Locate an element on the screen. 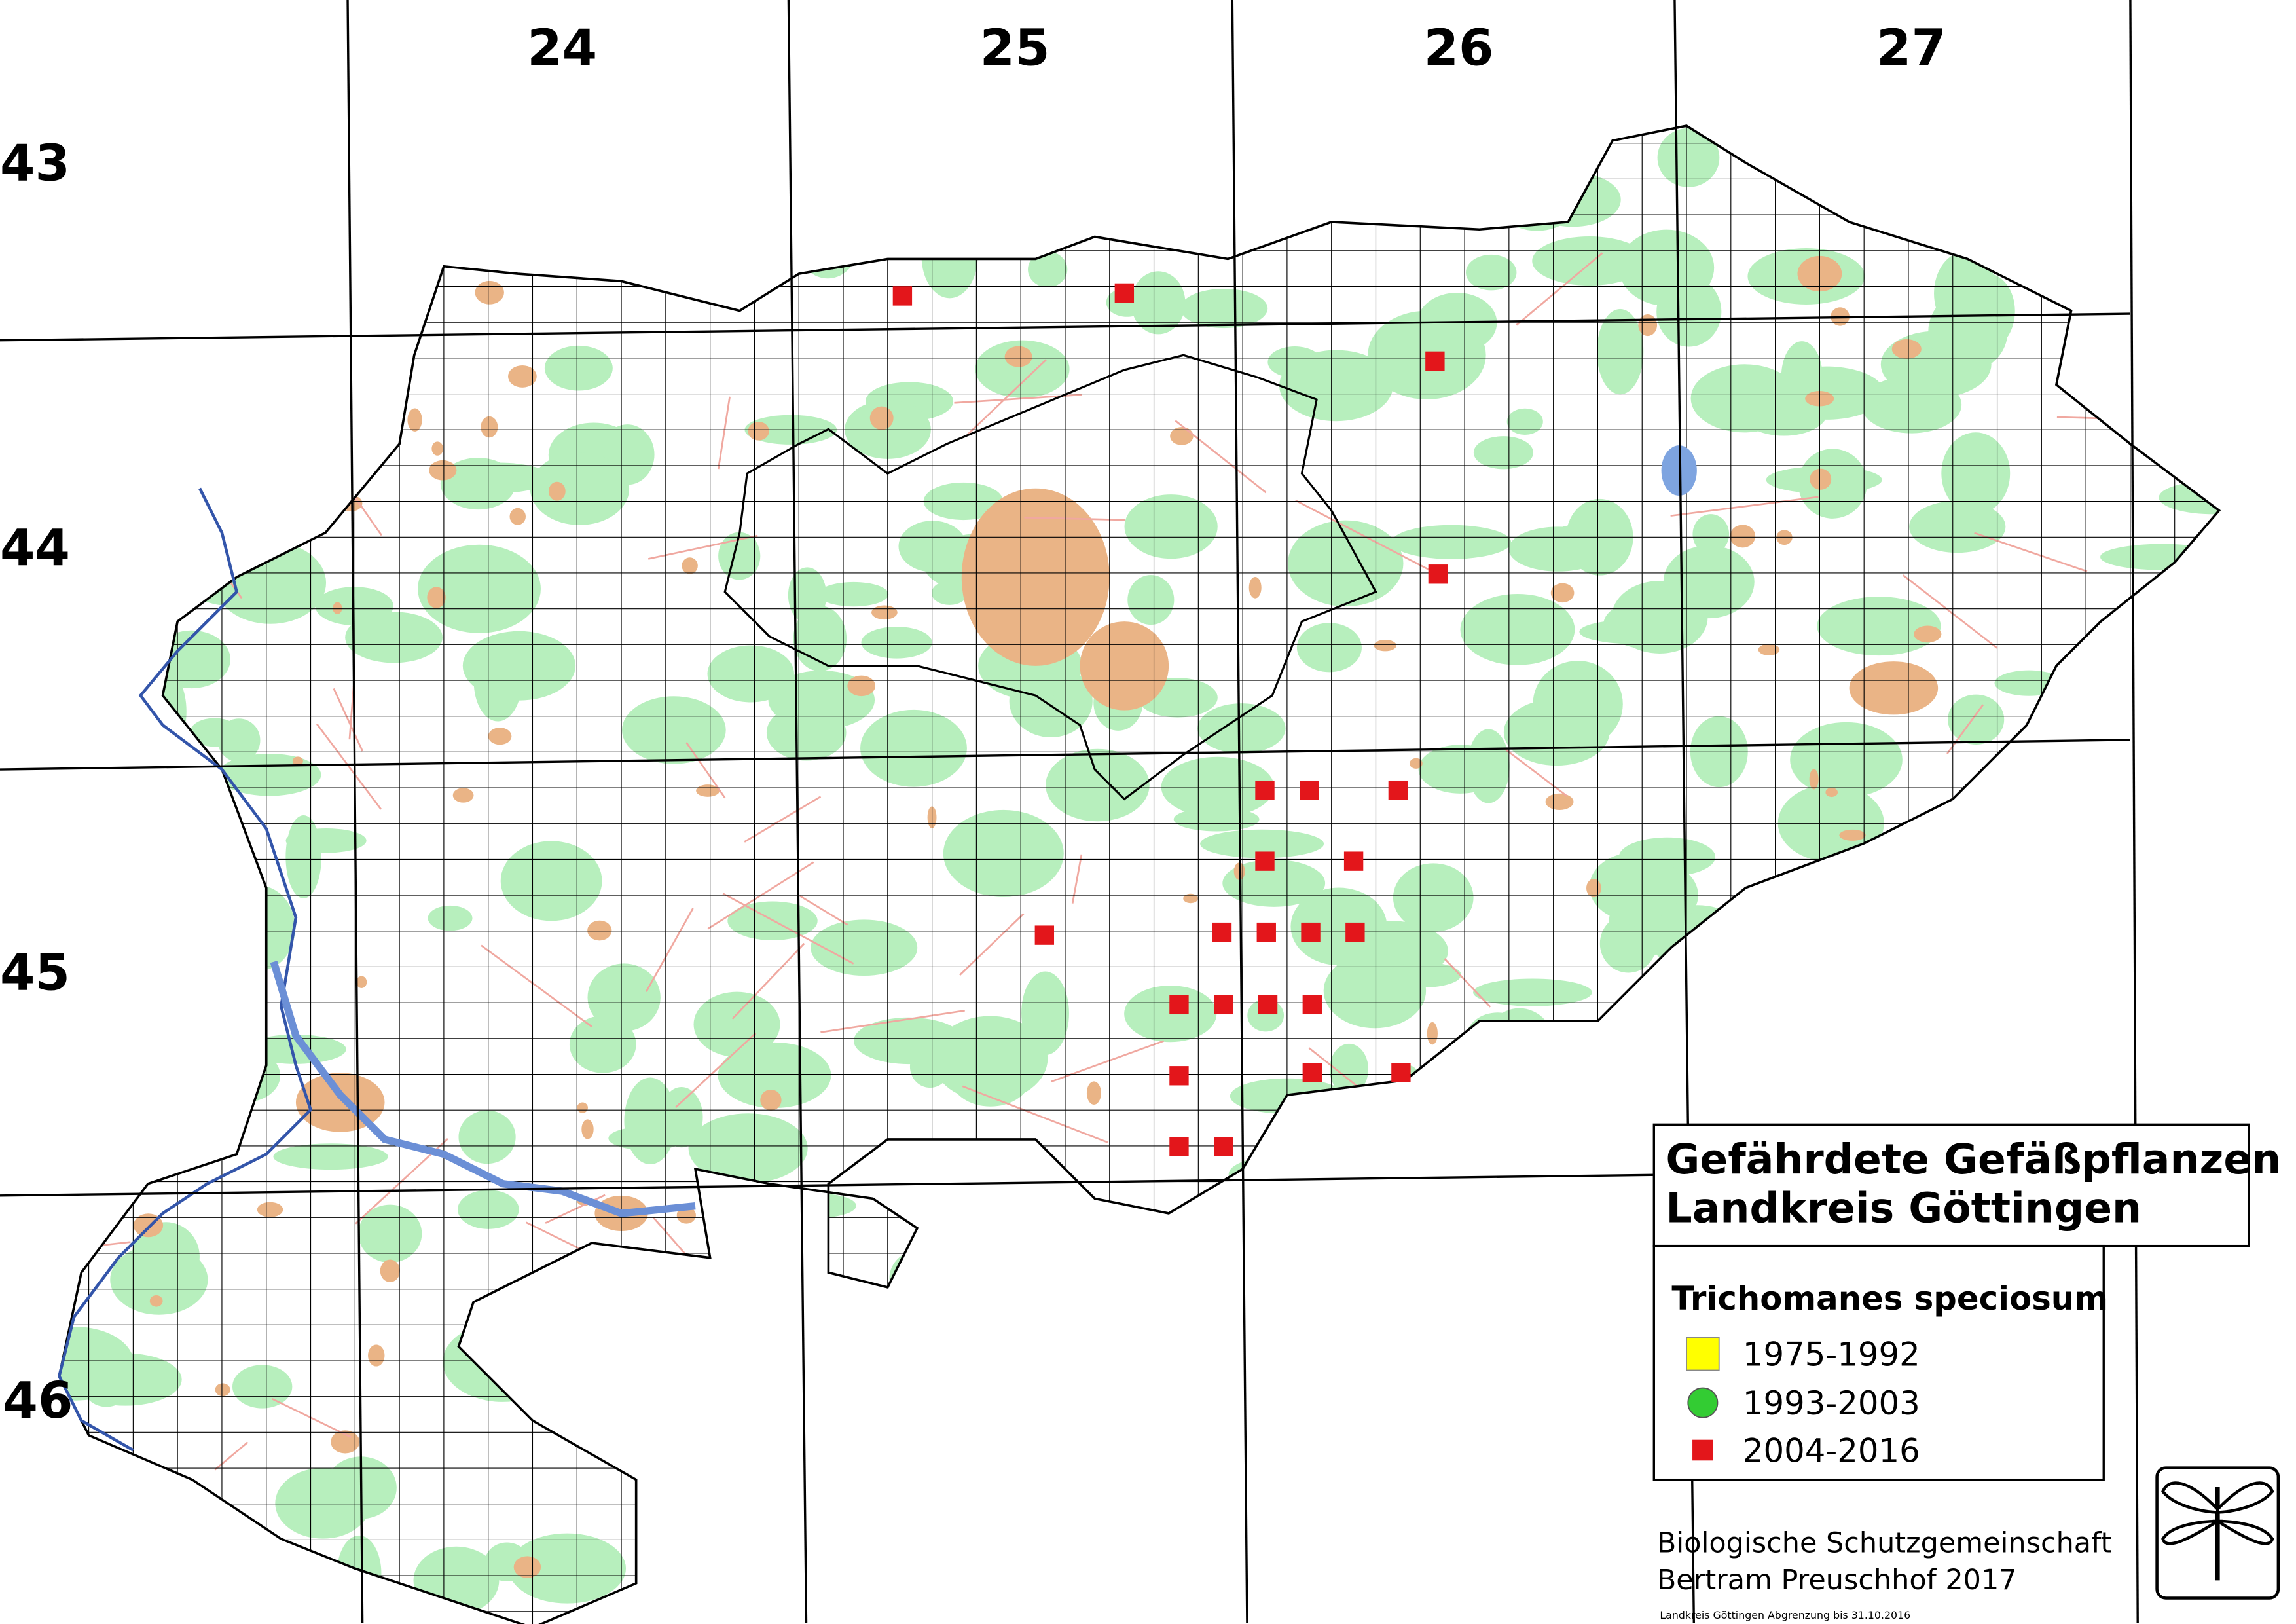  row-label: 45 is located at coordinates (35, 973).